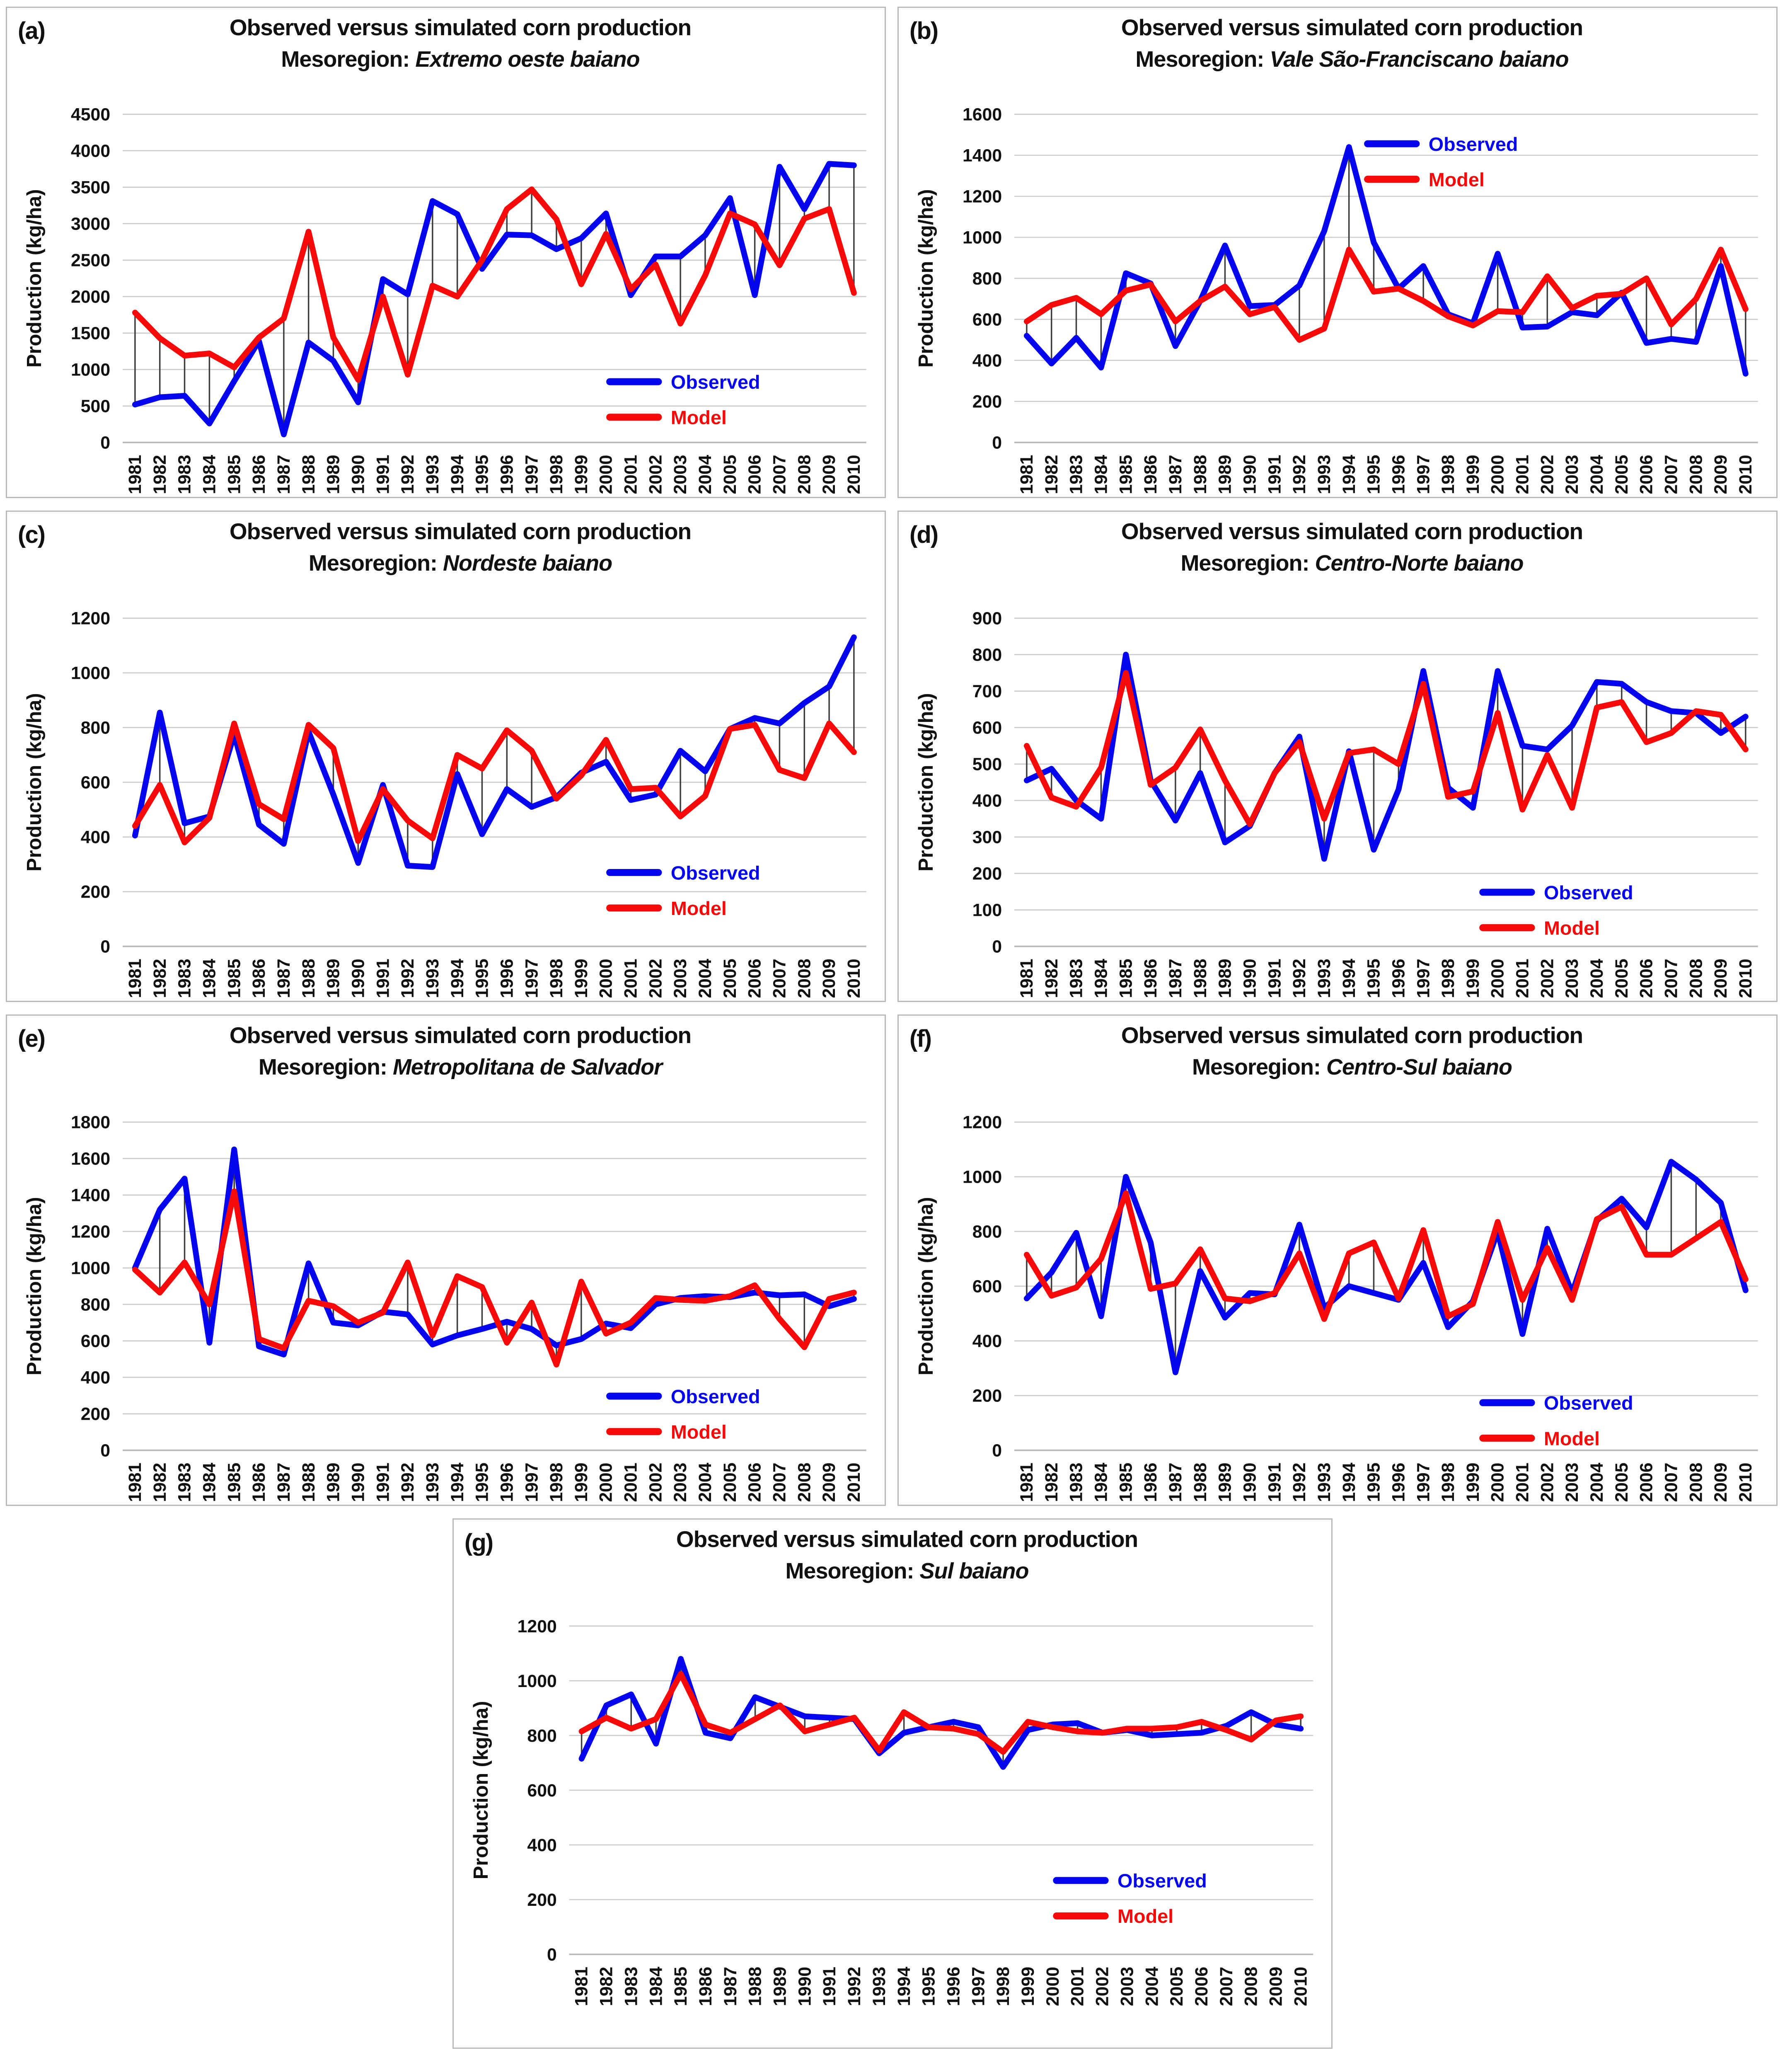  I want to click on y-tick-label: 1000, so click(90, 370).